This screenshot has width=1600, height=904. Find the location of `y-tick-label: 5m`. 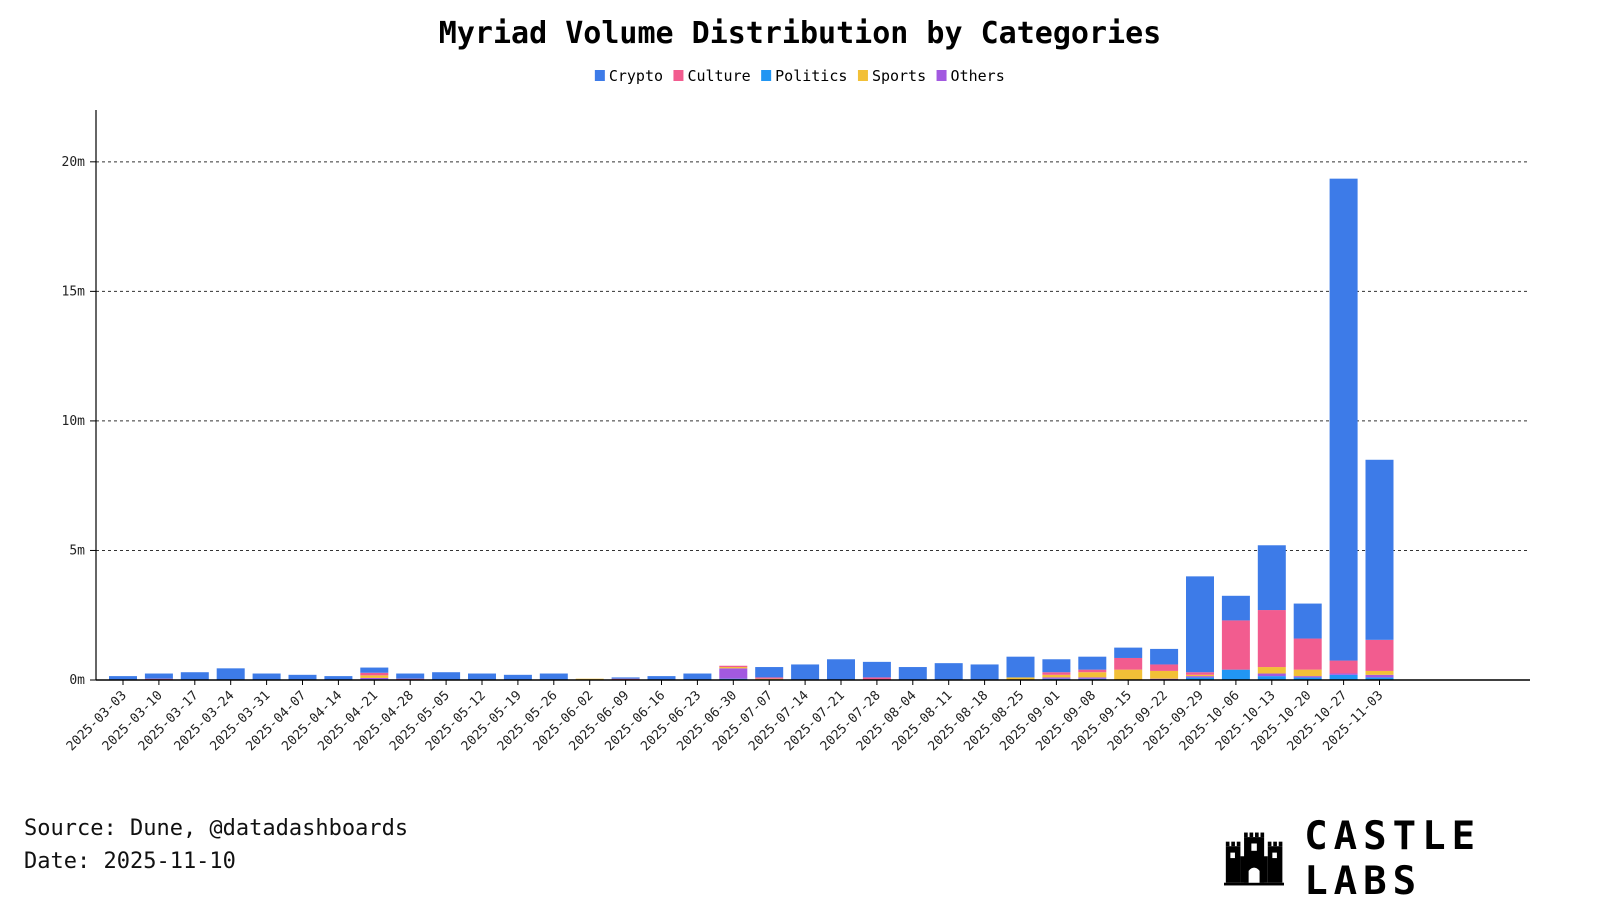

y-tick-label: 5m is located at coordinates (77, 550).